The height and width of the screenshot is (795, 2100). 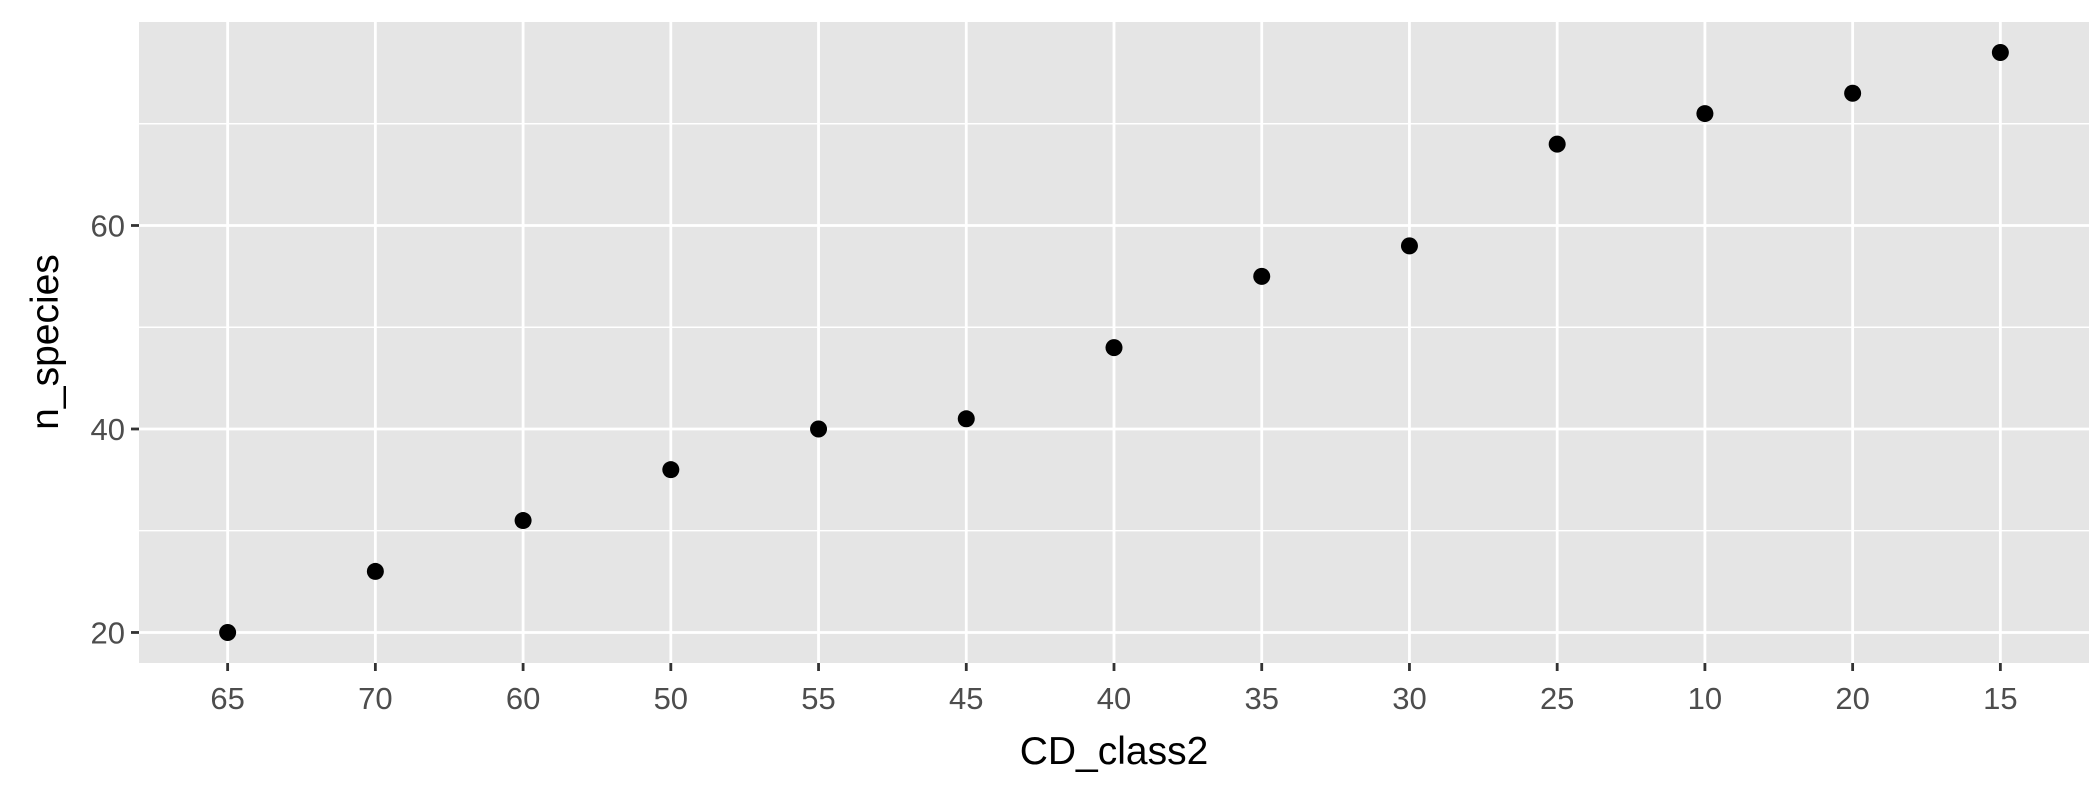 I want to click on x-tick-label: 25, so click(x=1557, y=698).